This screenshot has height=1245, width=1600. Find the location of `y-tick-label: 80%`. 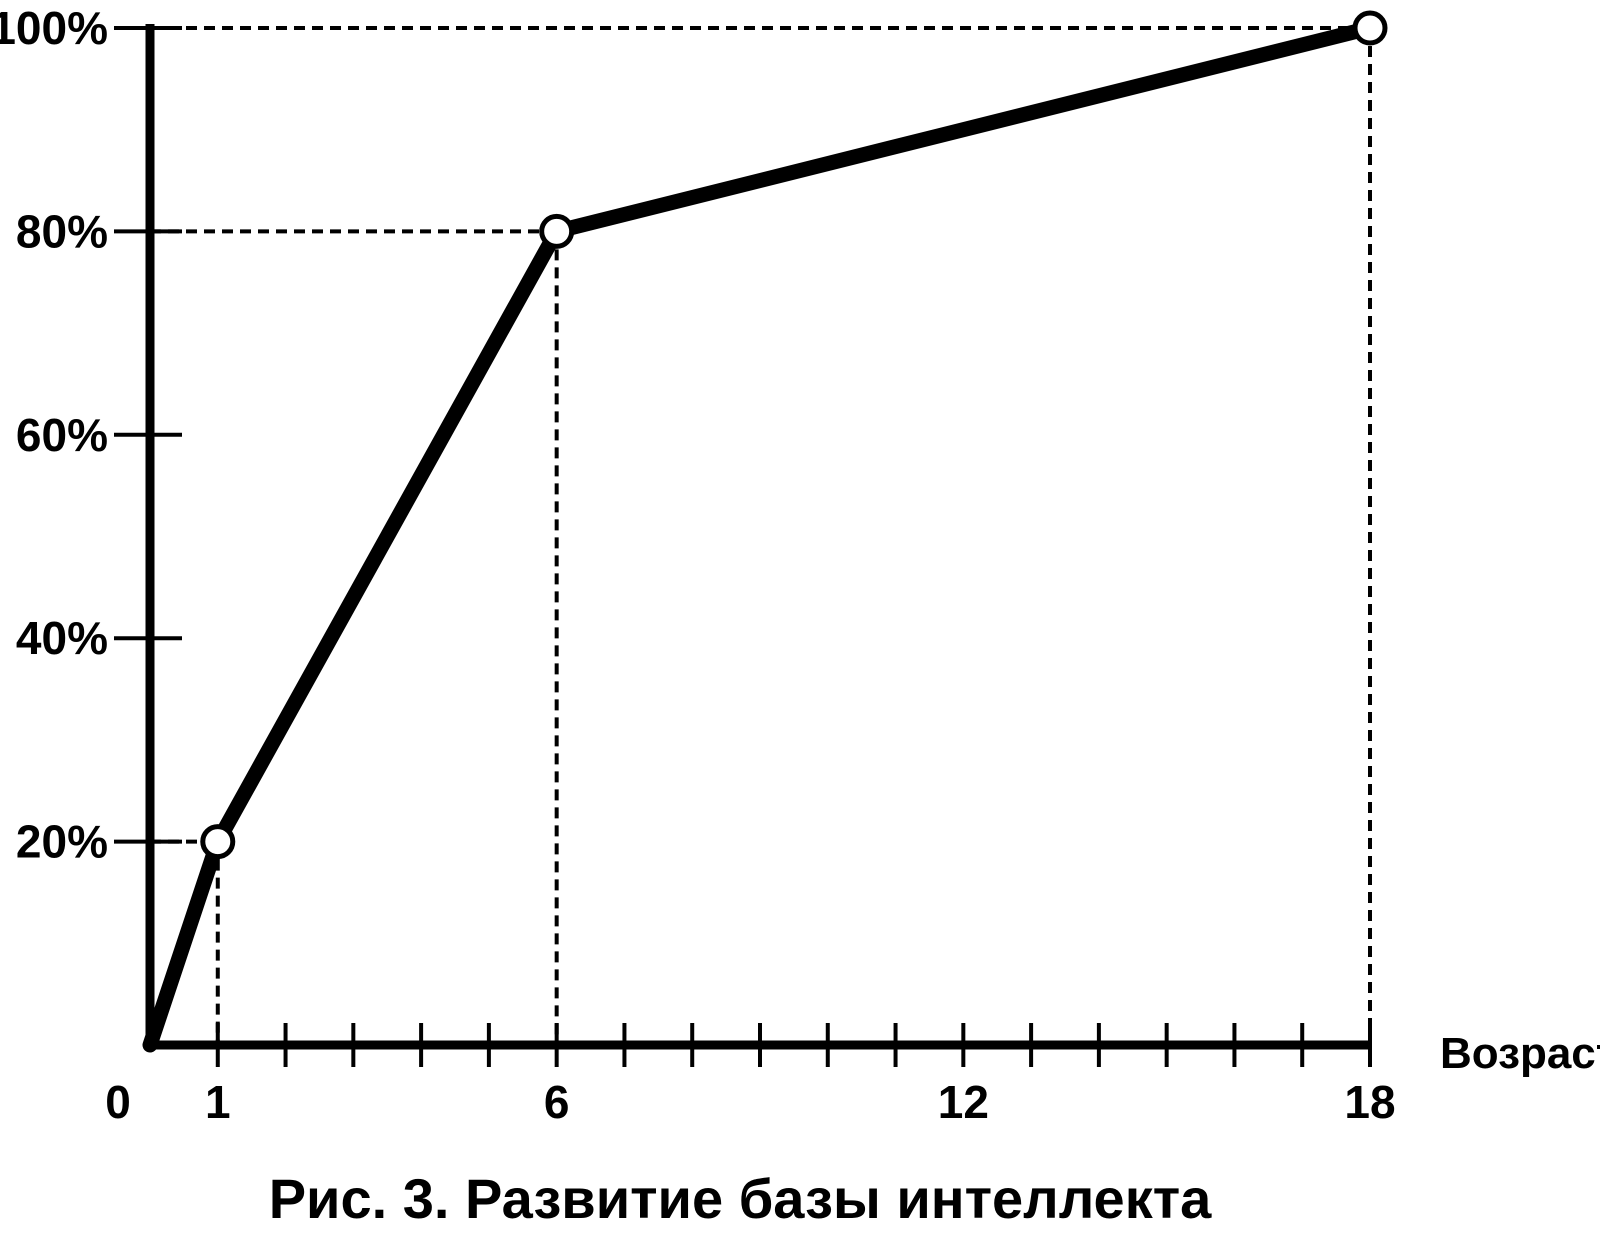

y-tick-label: 80% is located at coordinates (62, 231).